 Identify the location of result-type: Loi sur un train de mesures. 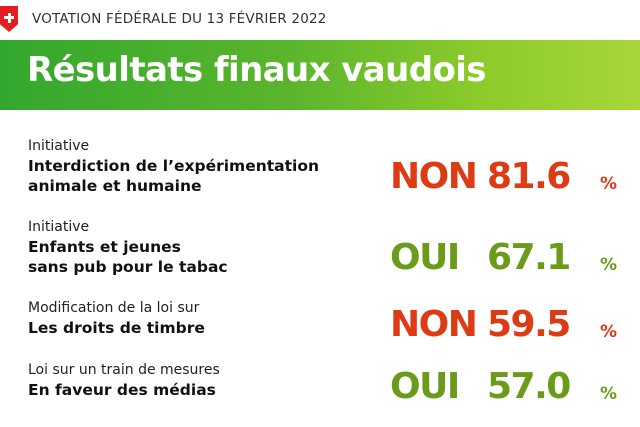
(124, 370).